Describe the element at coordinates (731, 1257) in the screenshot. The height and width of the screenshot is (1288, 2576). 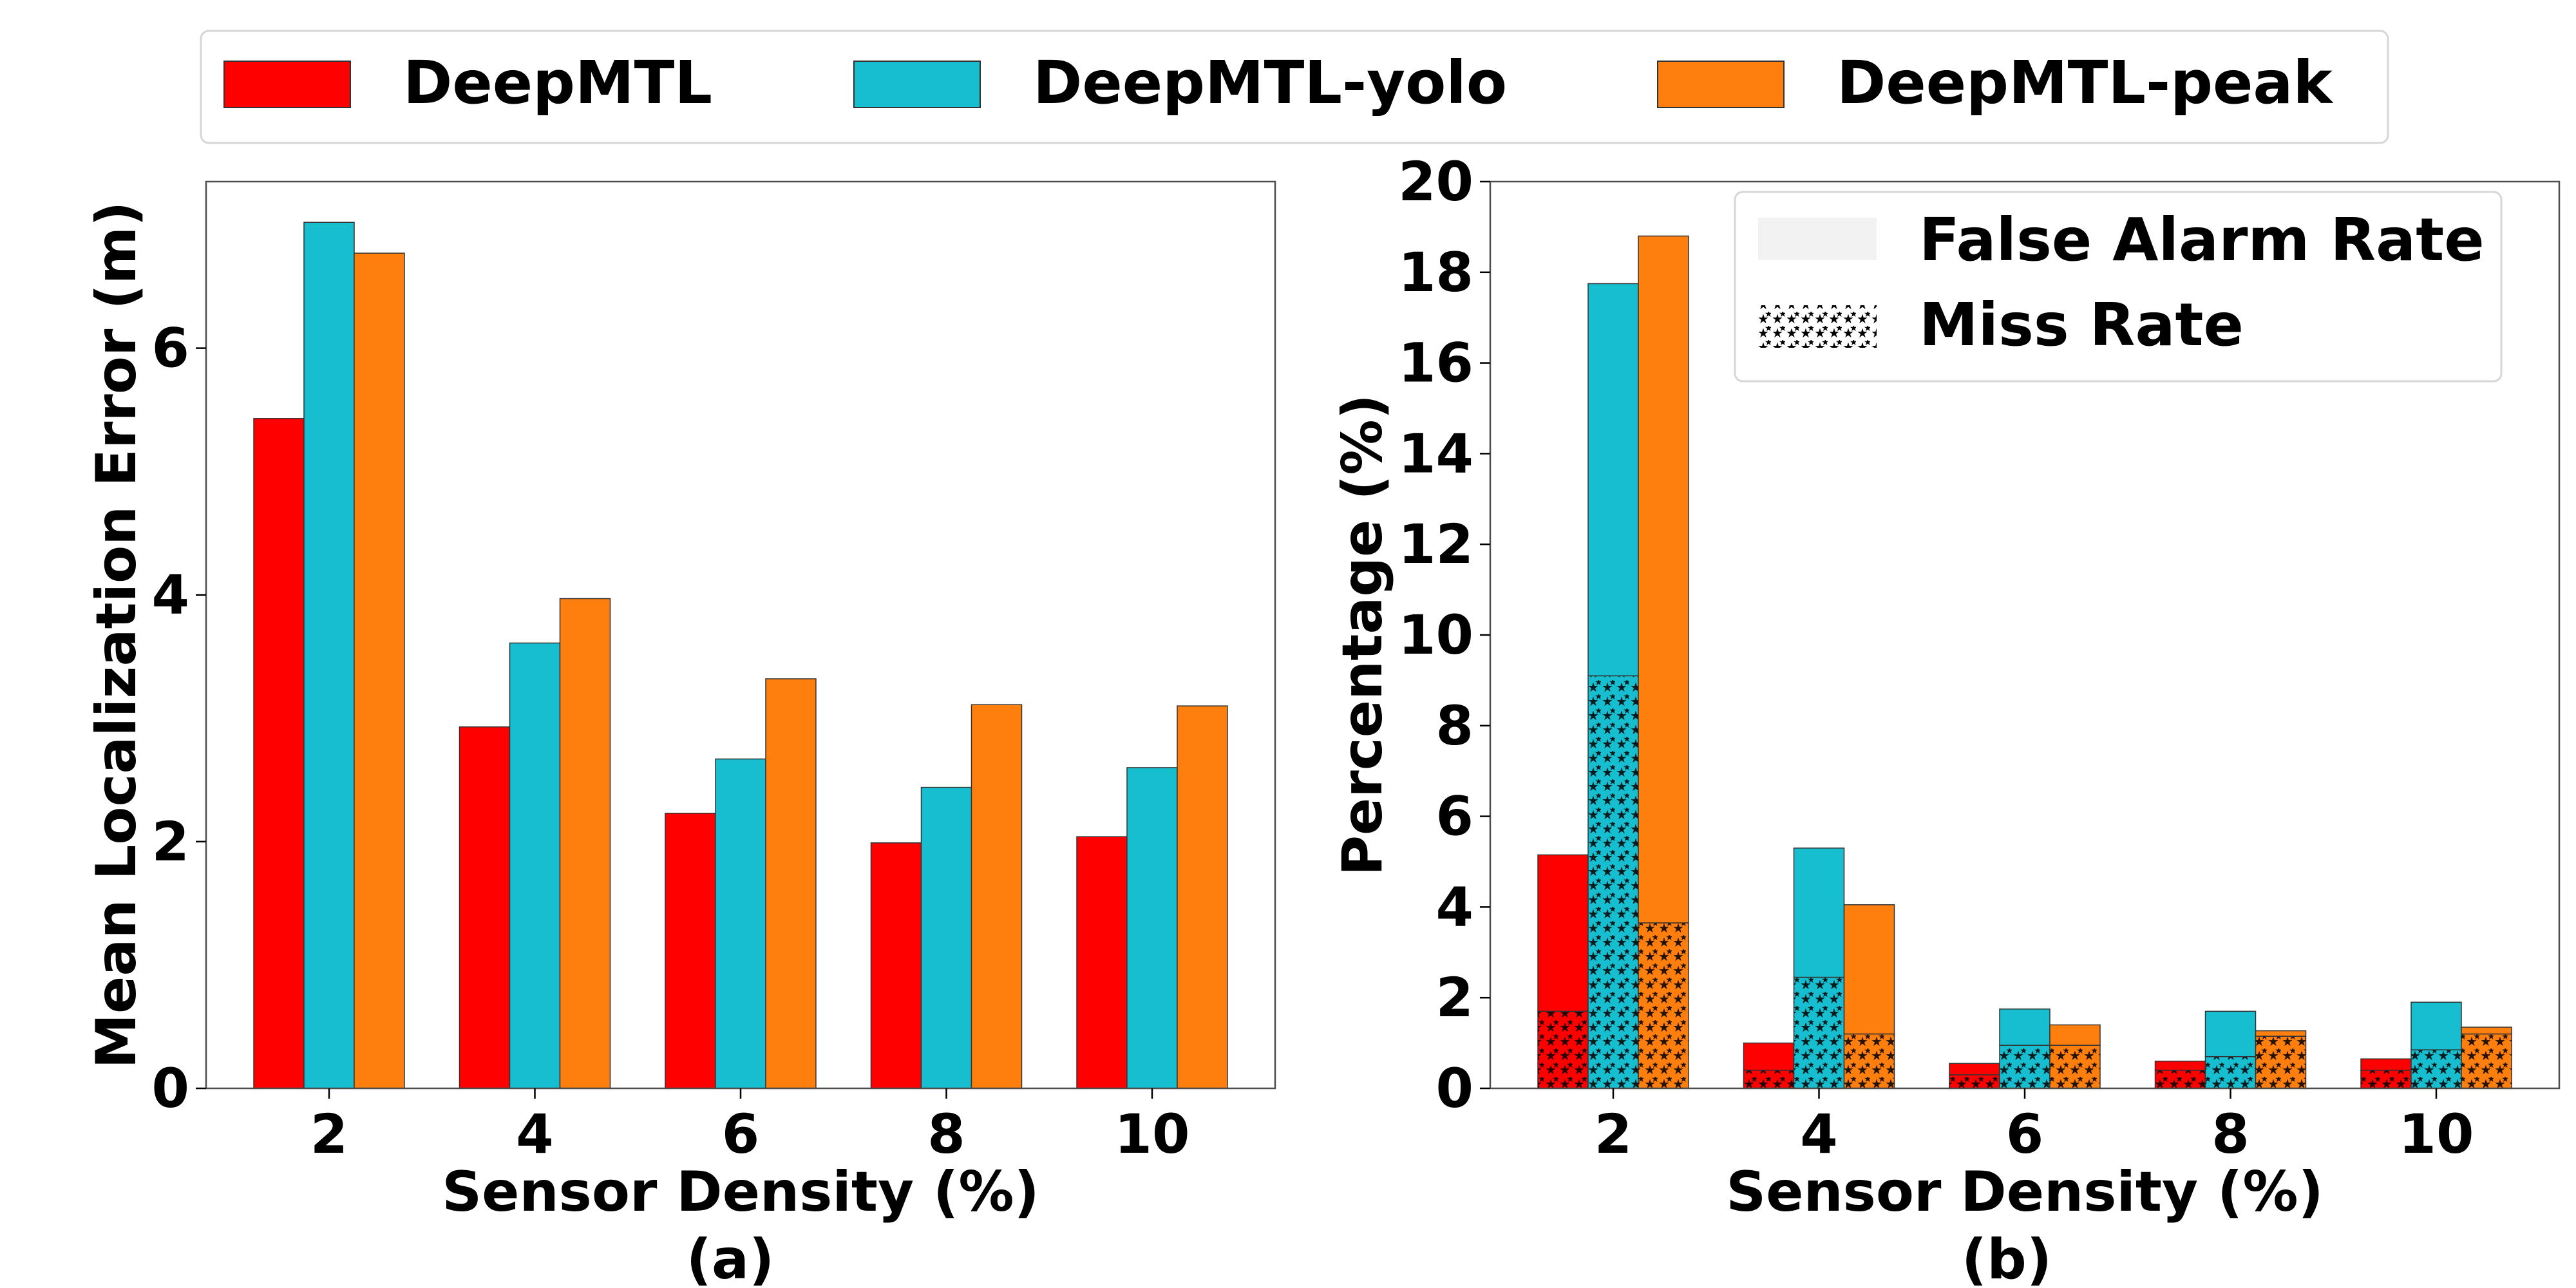
I see `panel-a-caption: (a)` at that location.